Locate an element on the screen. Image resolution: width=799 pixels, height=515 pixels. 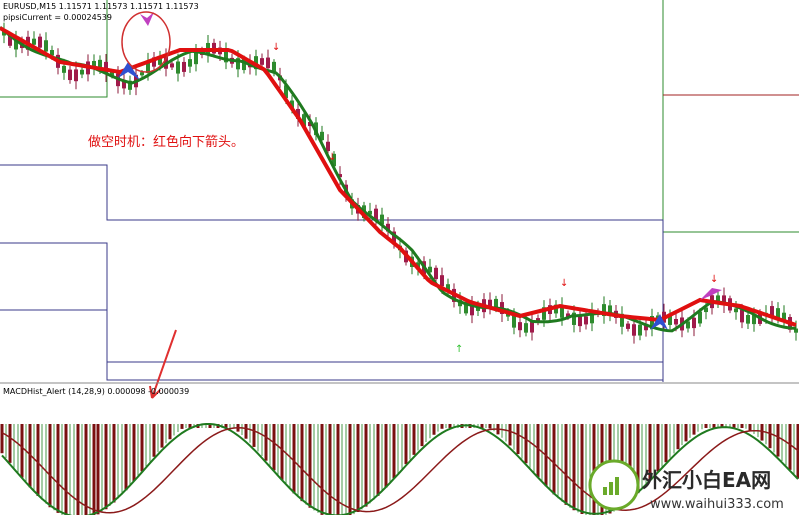
watermark: 外汇小白EA网 www.waihui333.com is located at coordinates (686, 485).